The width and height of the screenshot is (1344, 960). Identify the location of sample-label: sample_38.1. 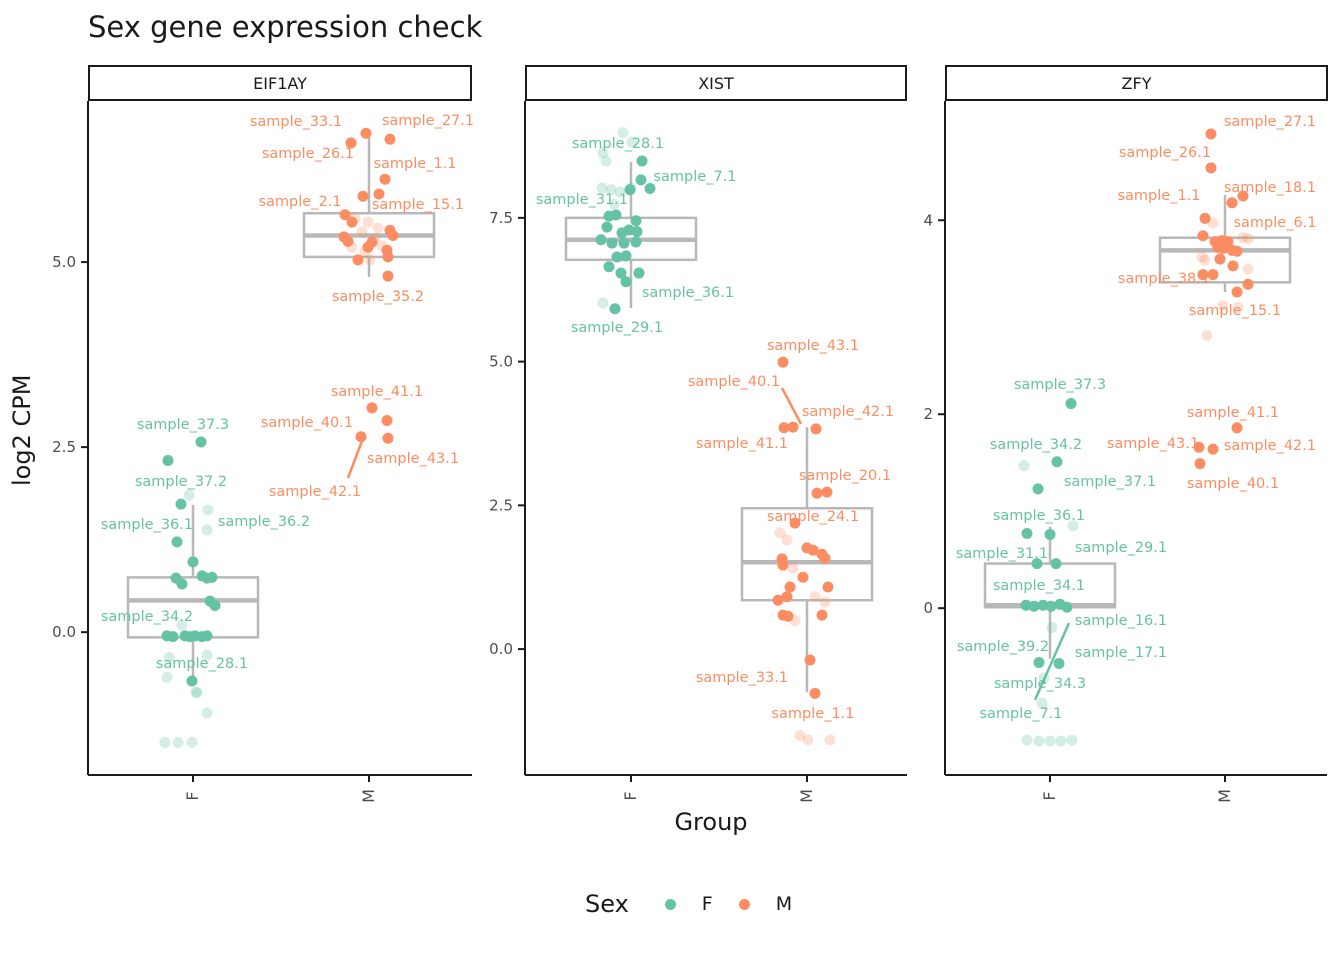
(1164, 279).